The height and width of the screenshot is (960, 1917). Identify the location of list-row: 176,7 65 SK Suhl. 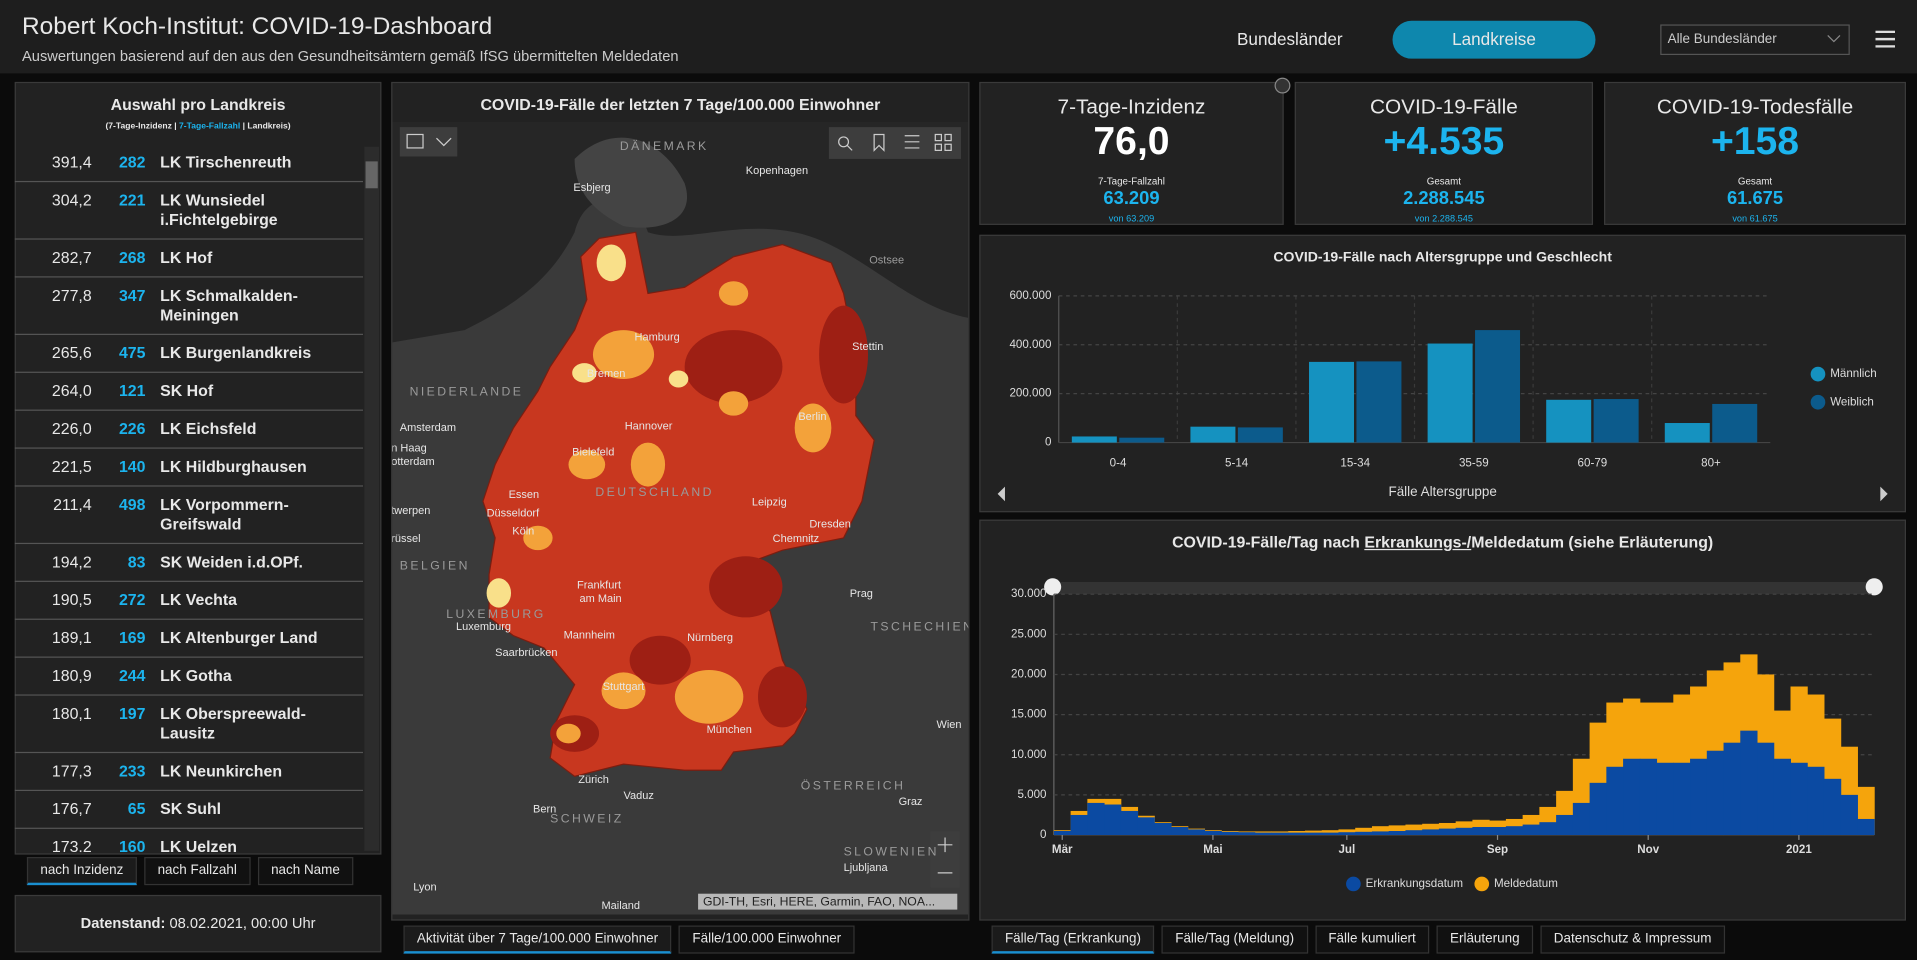
(189, 810).